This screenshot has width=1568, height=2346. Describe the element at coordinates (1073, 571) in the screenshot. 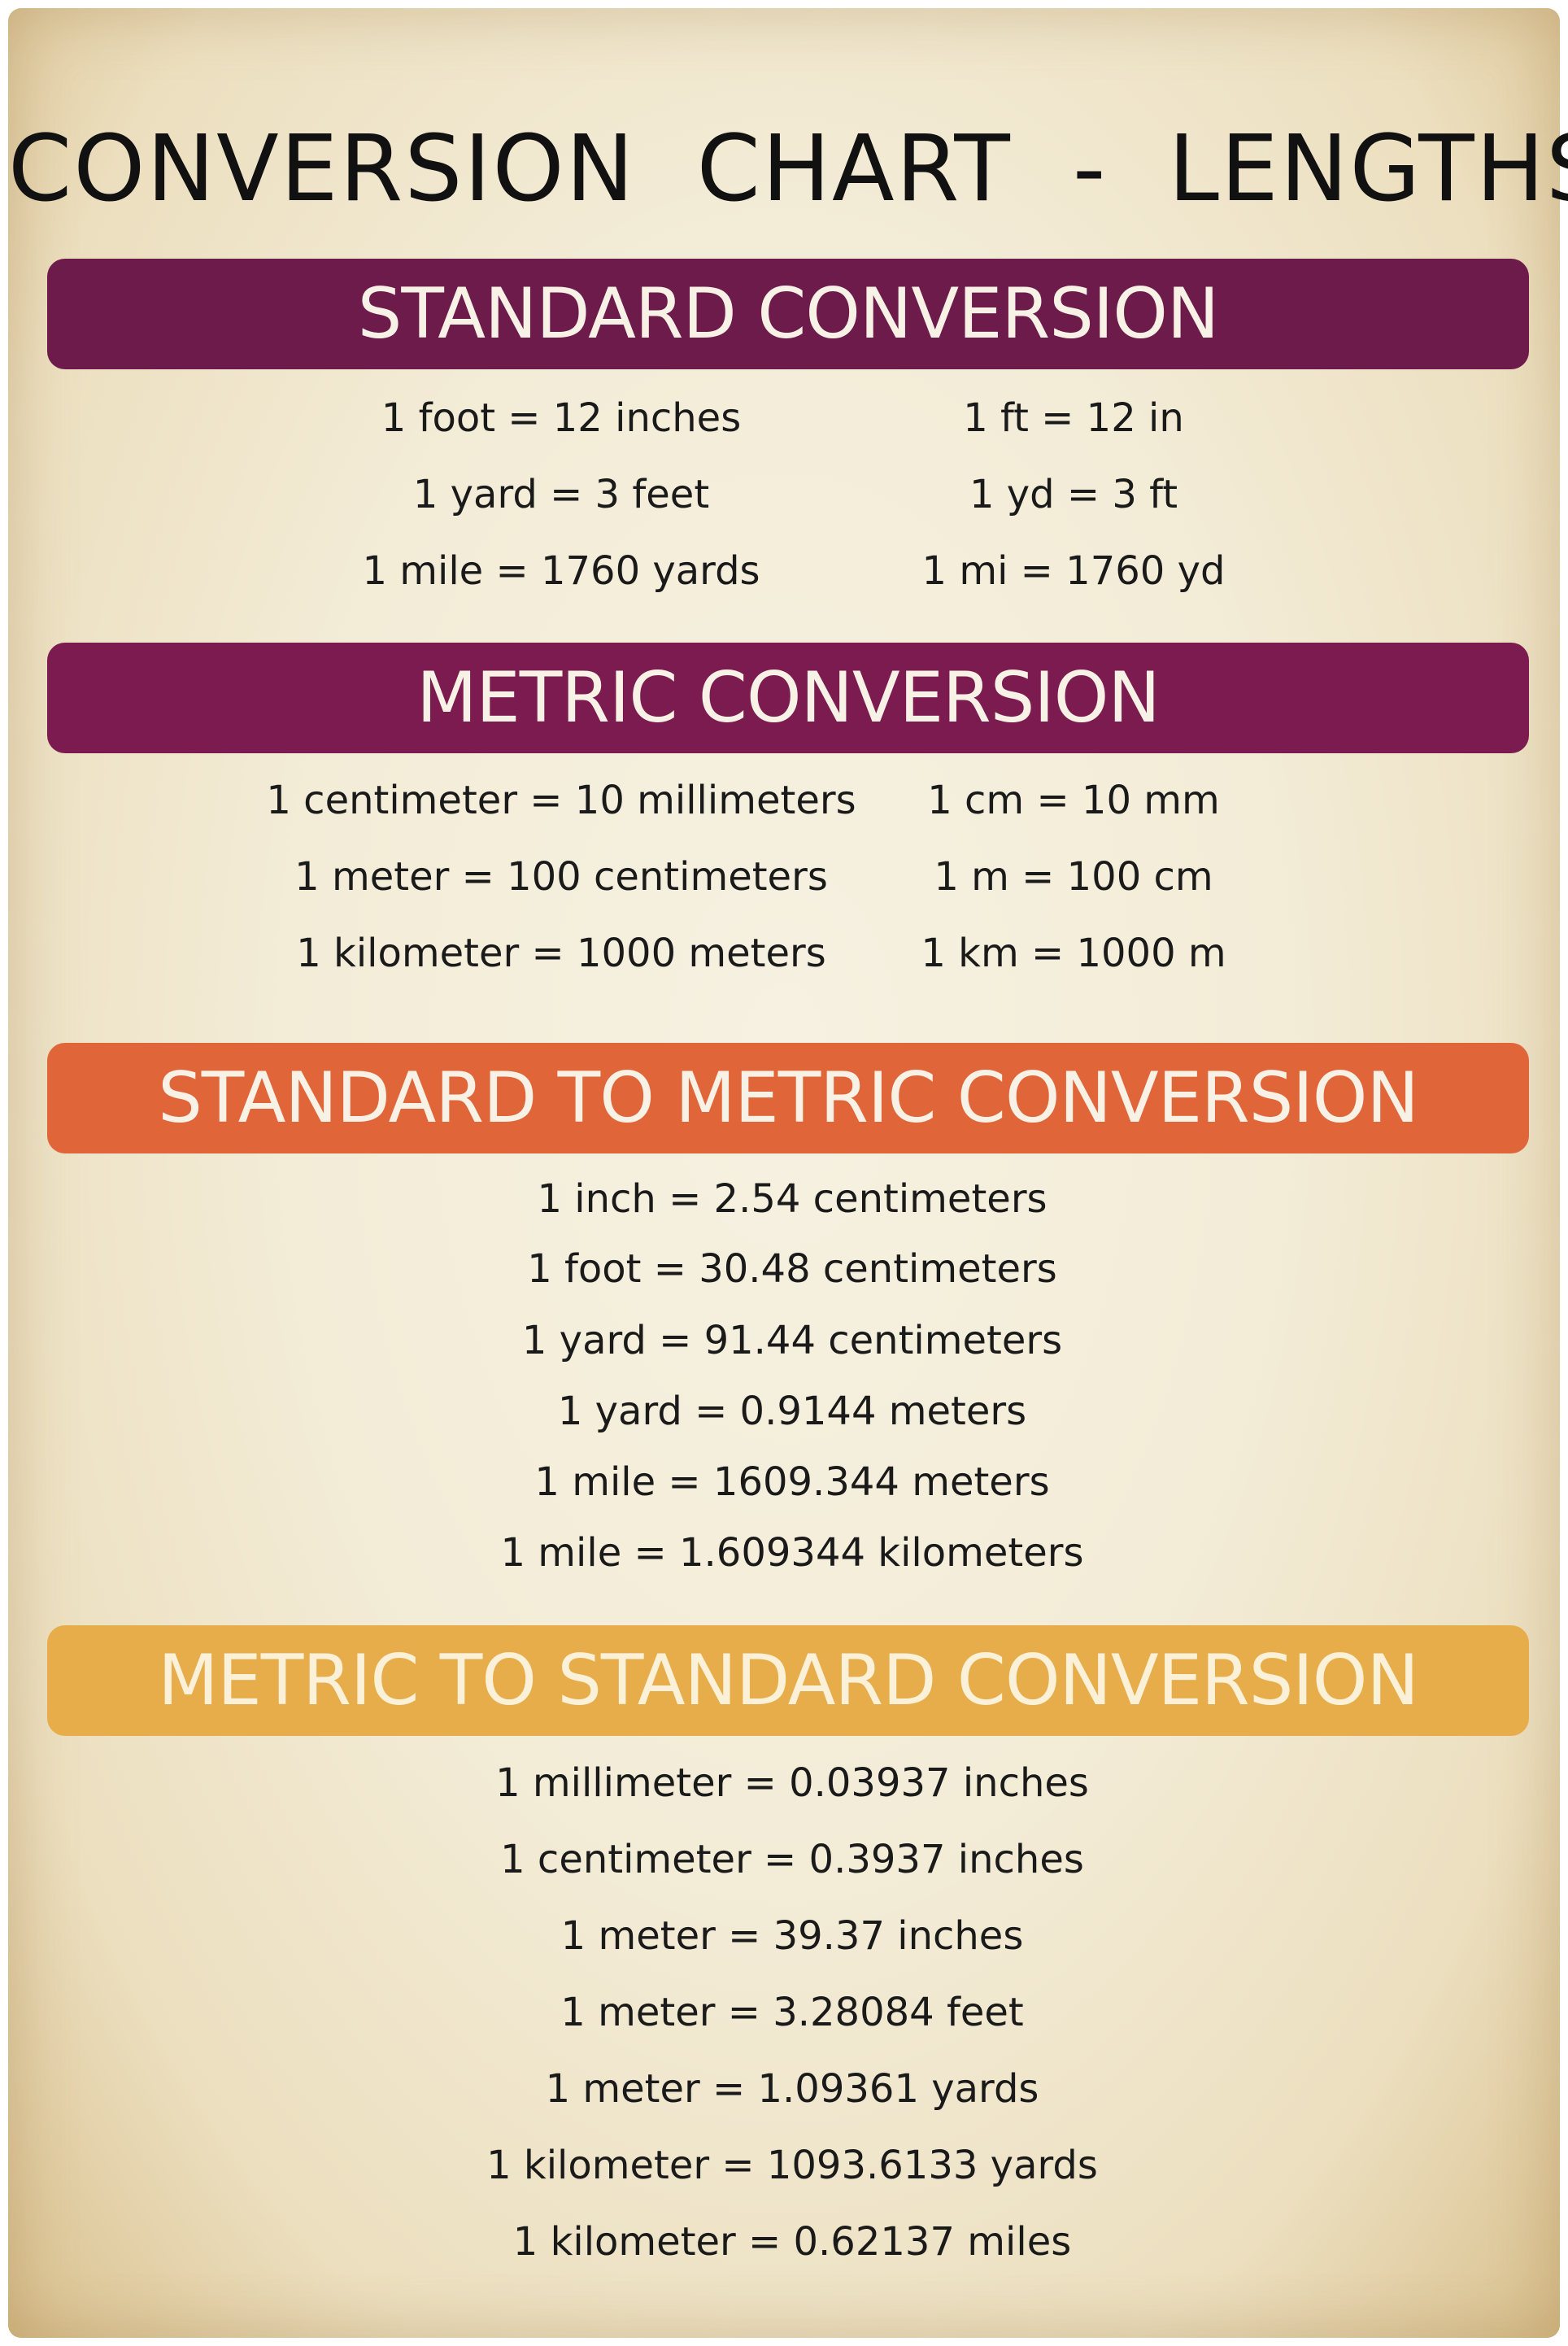

I see `standard-row-short: 1 mi = 1760 yd` at that location.